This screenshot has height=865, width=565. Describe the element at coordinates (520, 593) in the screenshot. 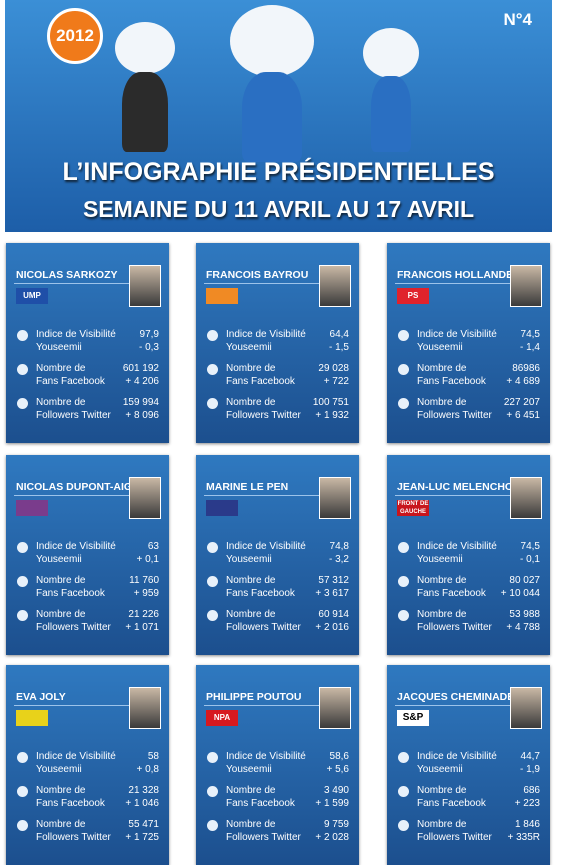

I see `change: + 10 044` at that location.